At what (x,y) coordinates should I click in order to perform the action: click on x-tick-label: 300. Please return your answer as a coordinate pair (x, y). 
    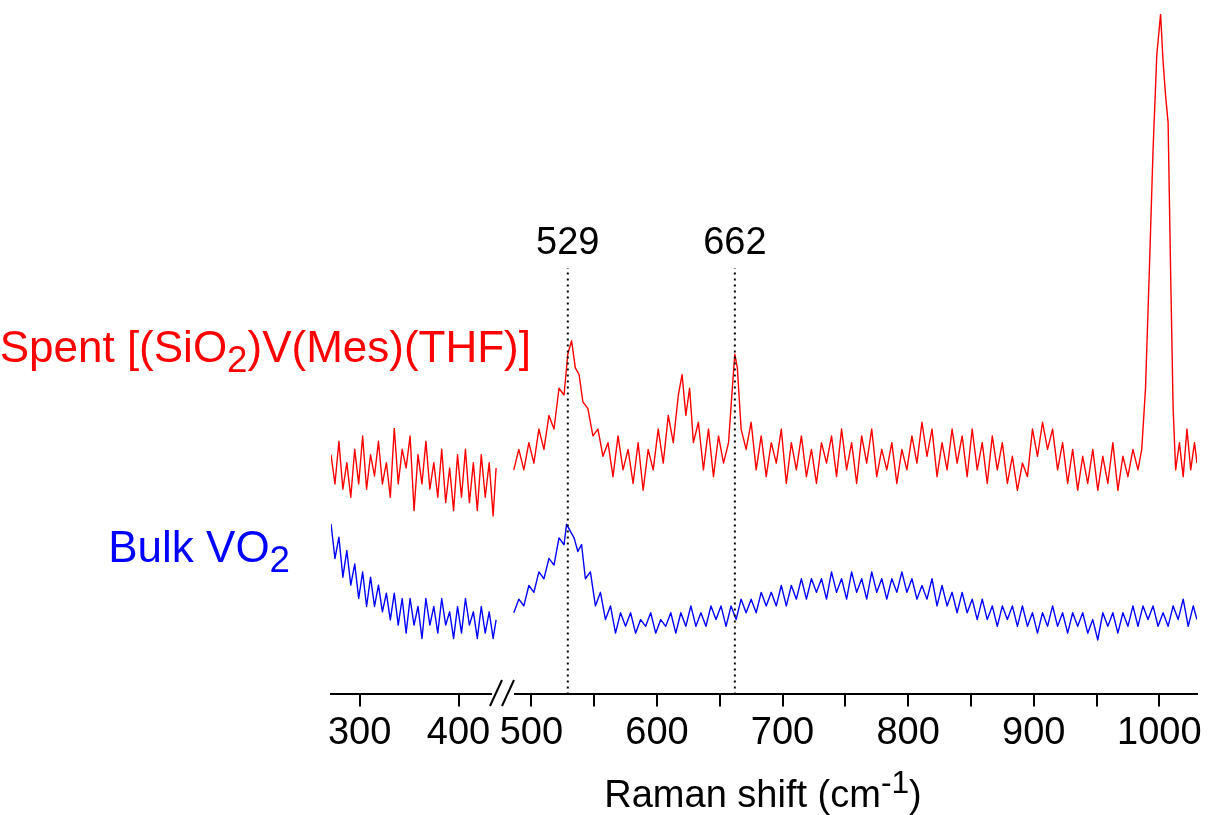
    Looking at the image, I should click on (359, 730).